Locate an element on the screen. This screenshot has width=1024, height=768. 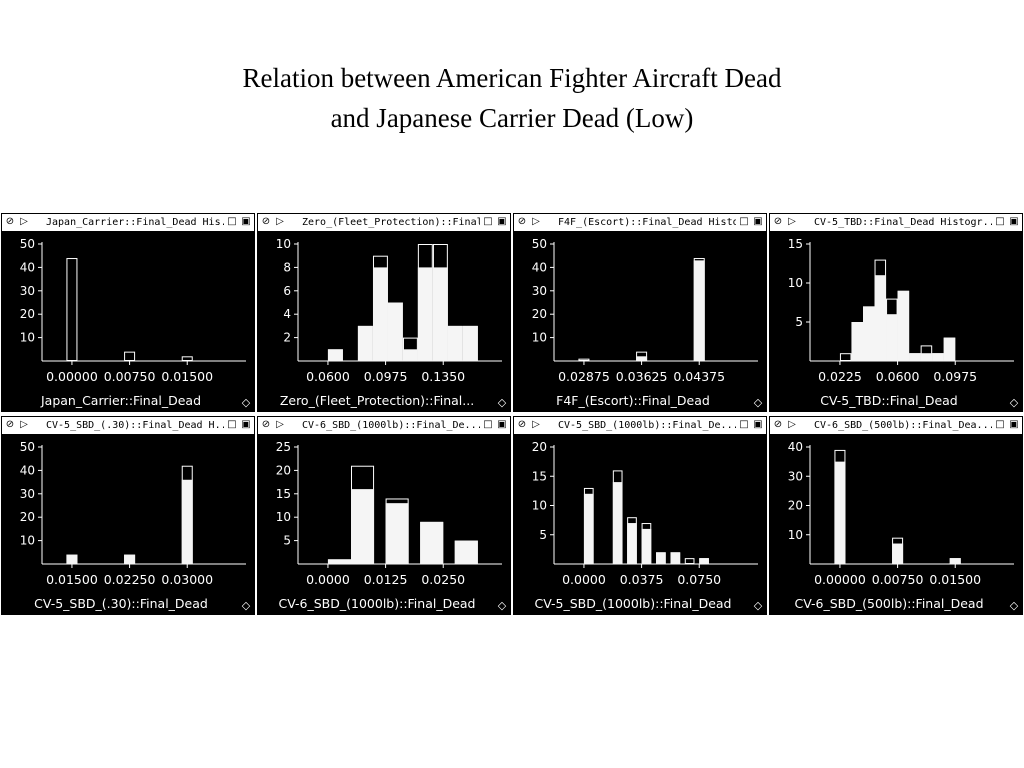
y-tick-label: 20 is located at coordinates (539, 447).